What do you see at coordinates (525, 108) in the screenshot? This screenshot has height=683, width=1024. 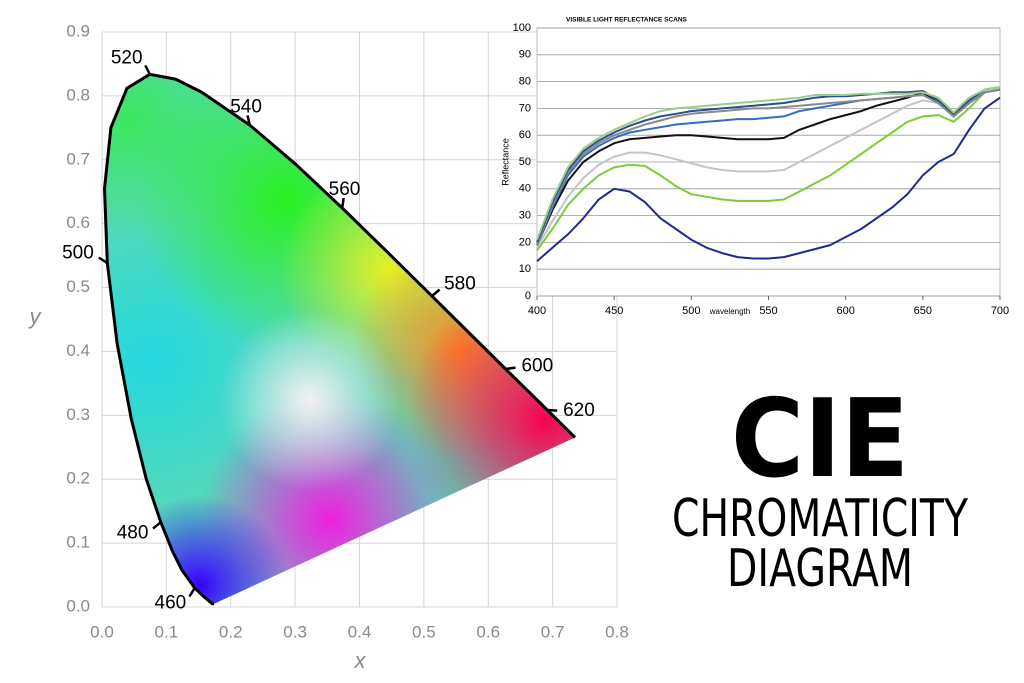 I see `y-tick-label: 70` at bounding box center [525, 108].